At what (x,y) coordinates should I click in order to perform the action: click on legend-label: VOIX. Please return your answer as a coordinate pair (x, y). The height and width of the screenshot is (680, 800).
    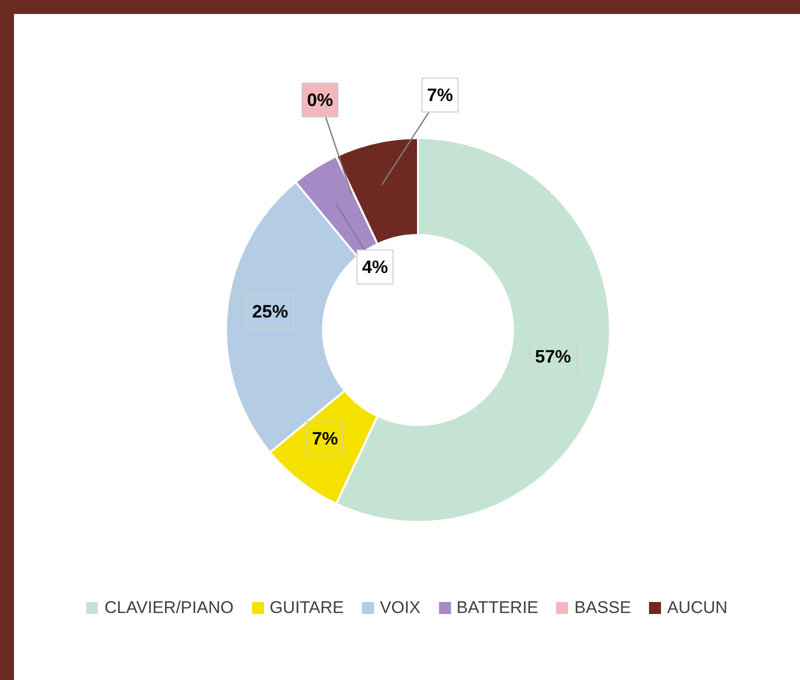
    Looking at the image, I should click on (399, 608).